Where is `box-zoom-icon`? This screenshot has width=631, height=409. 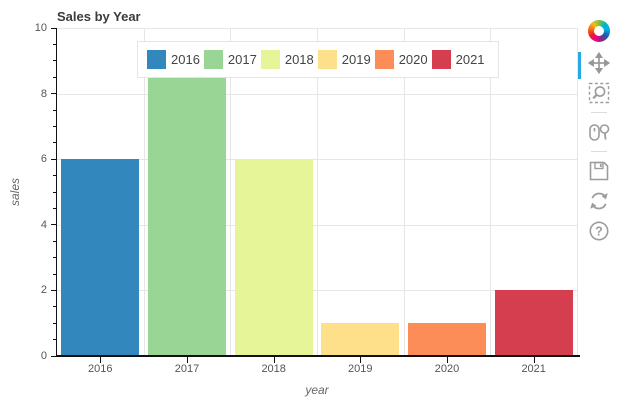
box-zoom-icon is located at coordinates (599, 93).